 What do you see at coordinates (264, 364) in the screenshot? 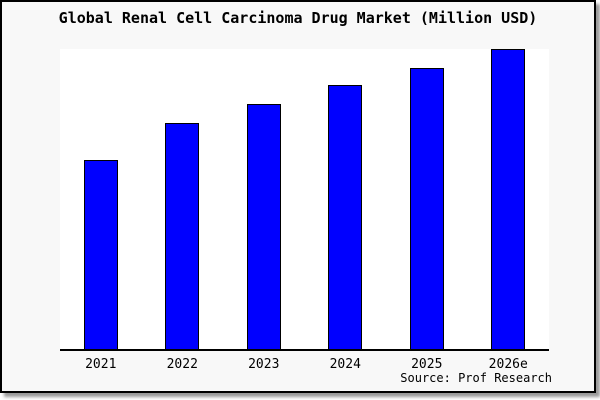
I see `x-tick-label-2023: 2023` at bounding box center [264, 364].